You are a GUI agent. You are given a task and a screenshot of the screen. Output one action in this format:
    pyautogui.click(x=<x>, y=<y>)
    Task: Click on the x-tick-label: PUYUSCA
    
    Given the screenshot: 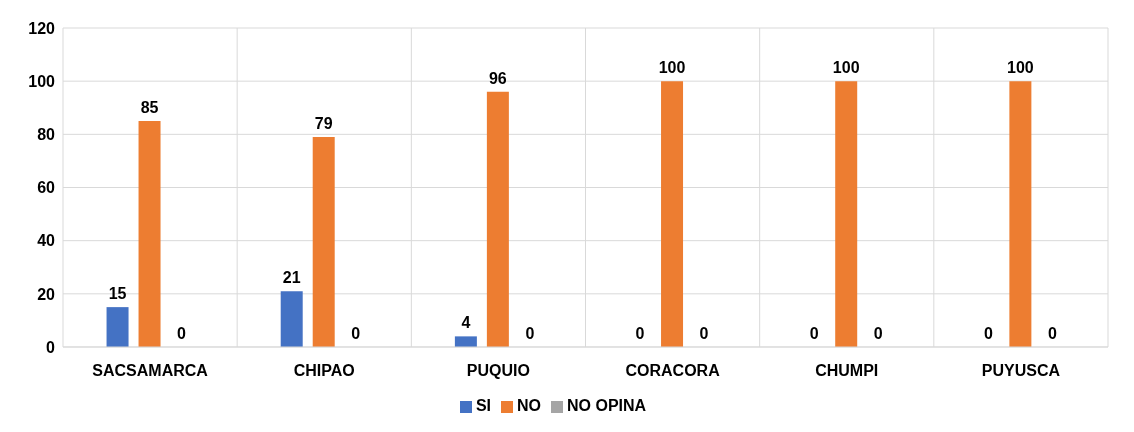 What is the action you would take?
    pyautogui.click(x=1021, y=371)
    